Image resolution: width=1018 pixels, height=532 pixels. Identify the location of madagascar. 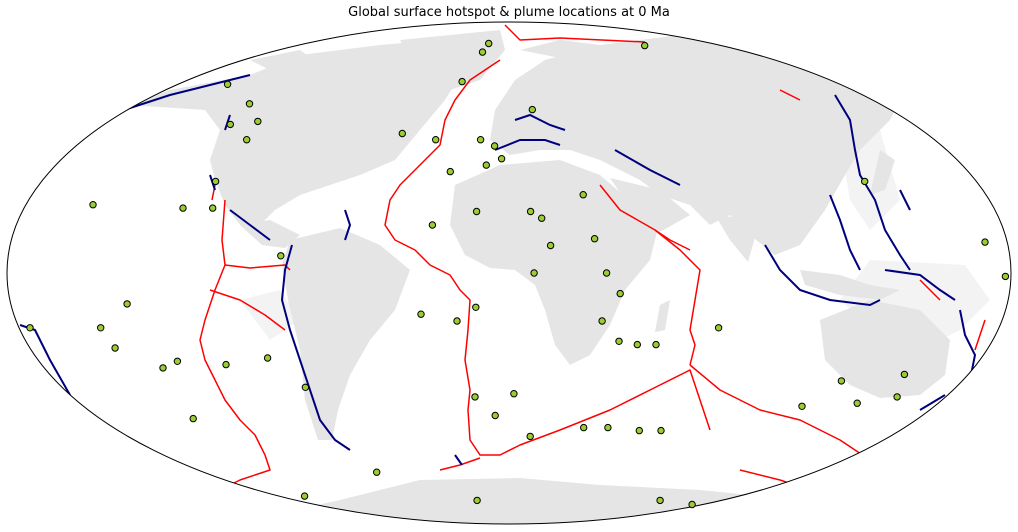
(662, 316).